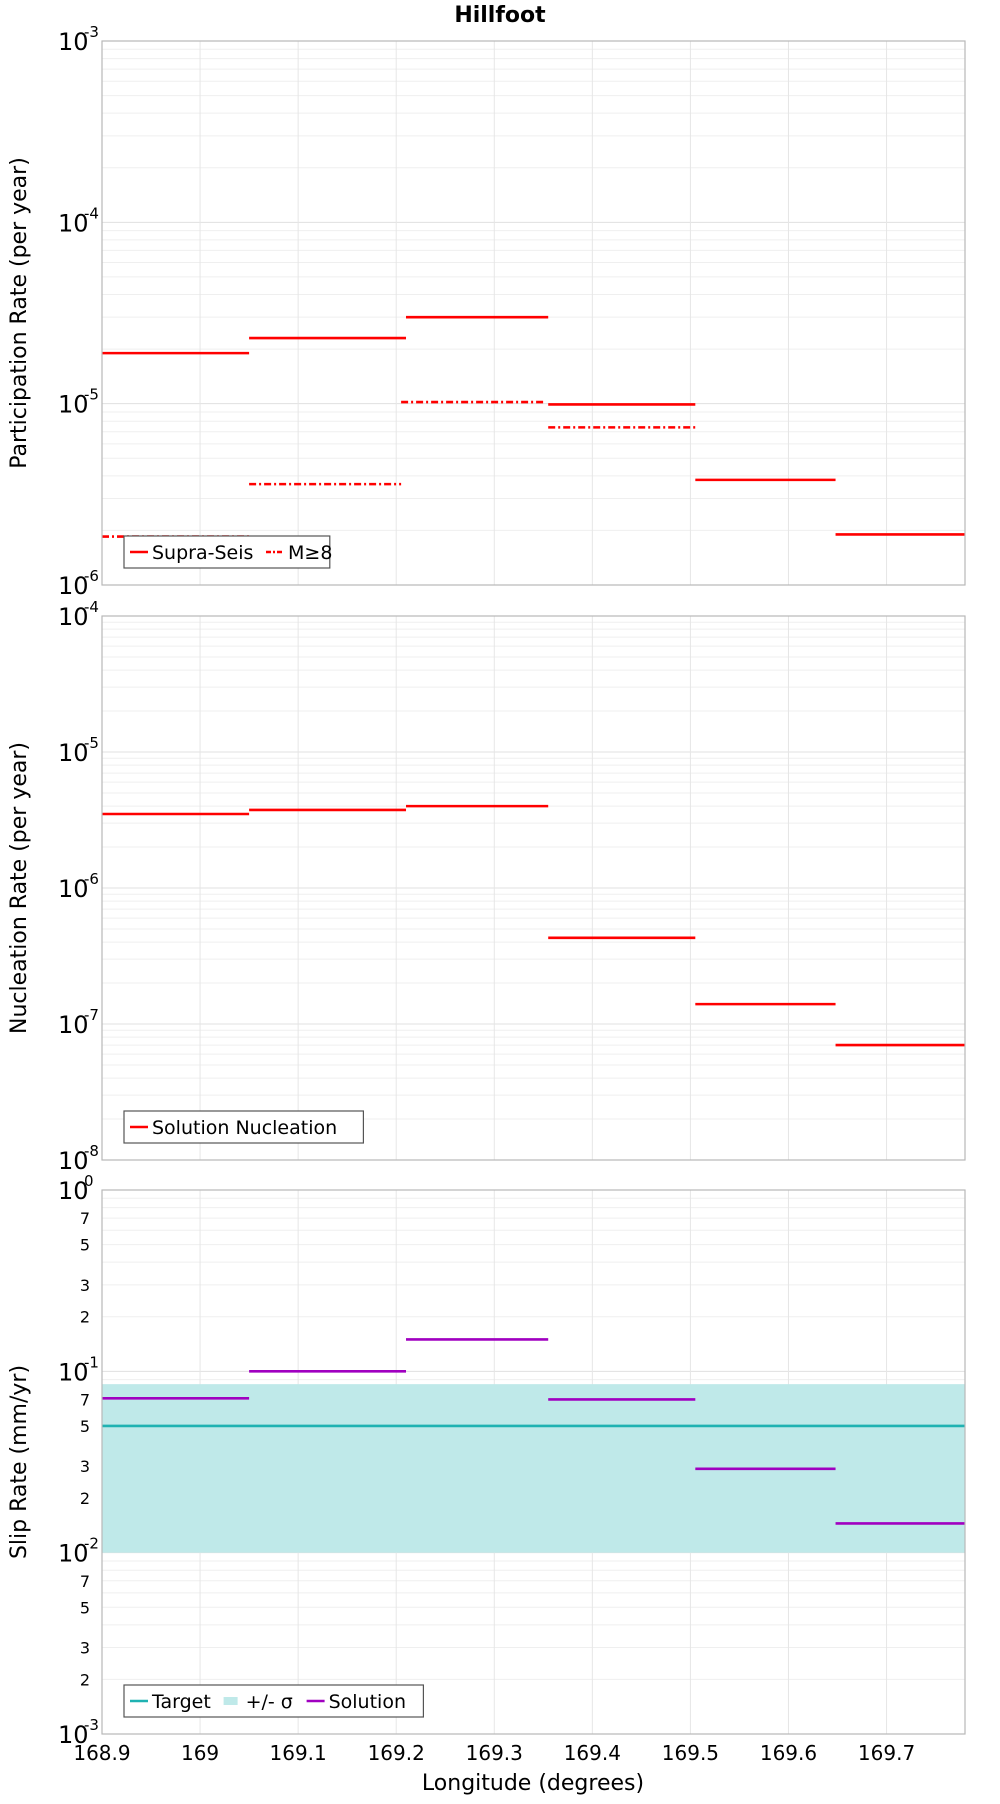 This screenshot has width=1000, height=1804. I want to click on y-tick-exponent: -1, so click(91, 1362).